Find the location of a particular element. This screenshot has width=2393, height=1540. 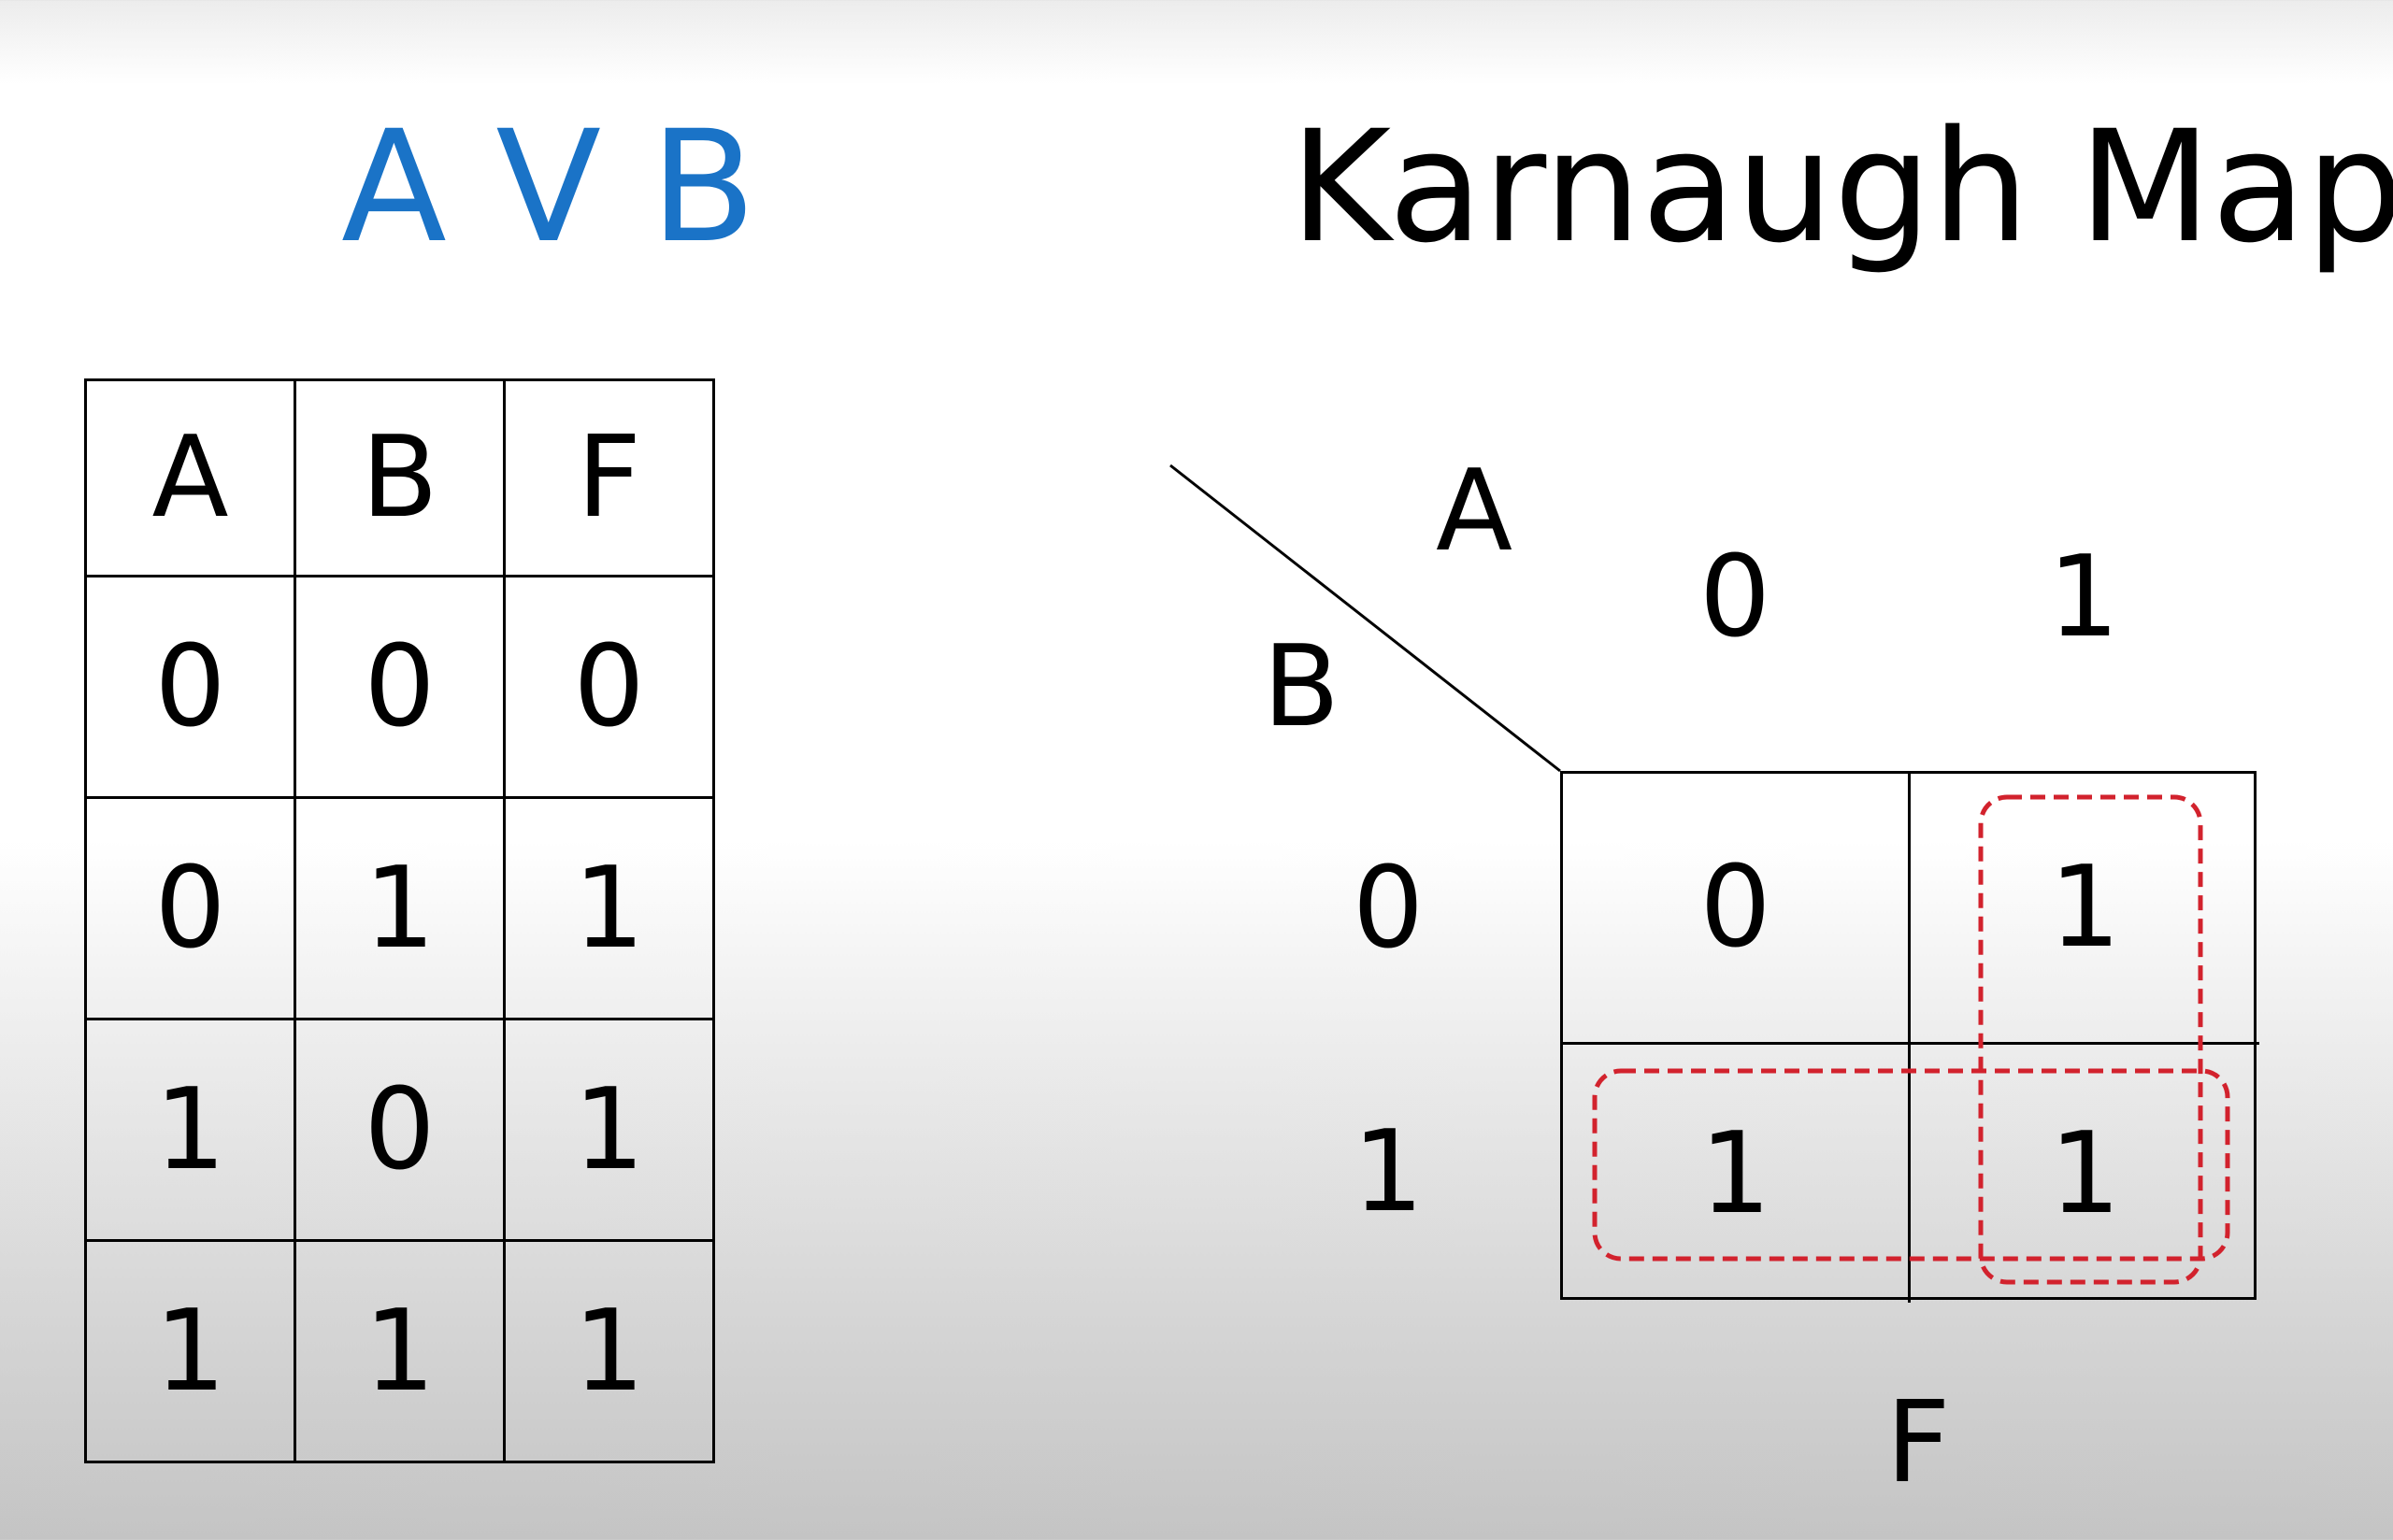

kmap-row-variable: B is located at coordinates (1301, 687).